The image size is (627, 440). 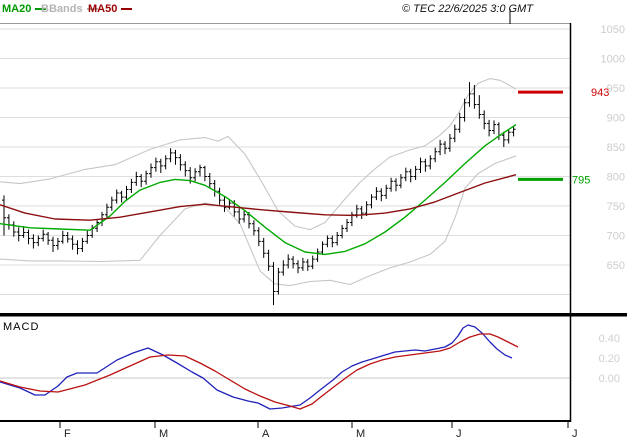 I want to click on macd-axis-tick-label: 0.20, so click(x=609, y=359).